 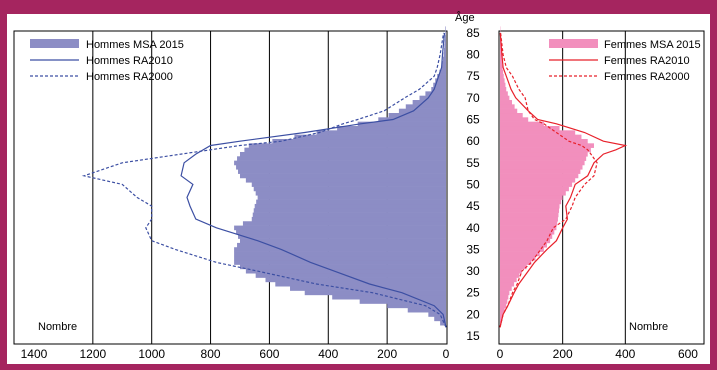 I want to click on men-x-tick-label: 800, so click(x=211, y=354).